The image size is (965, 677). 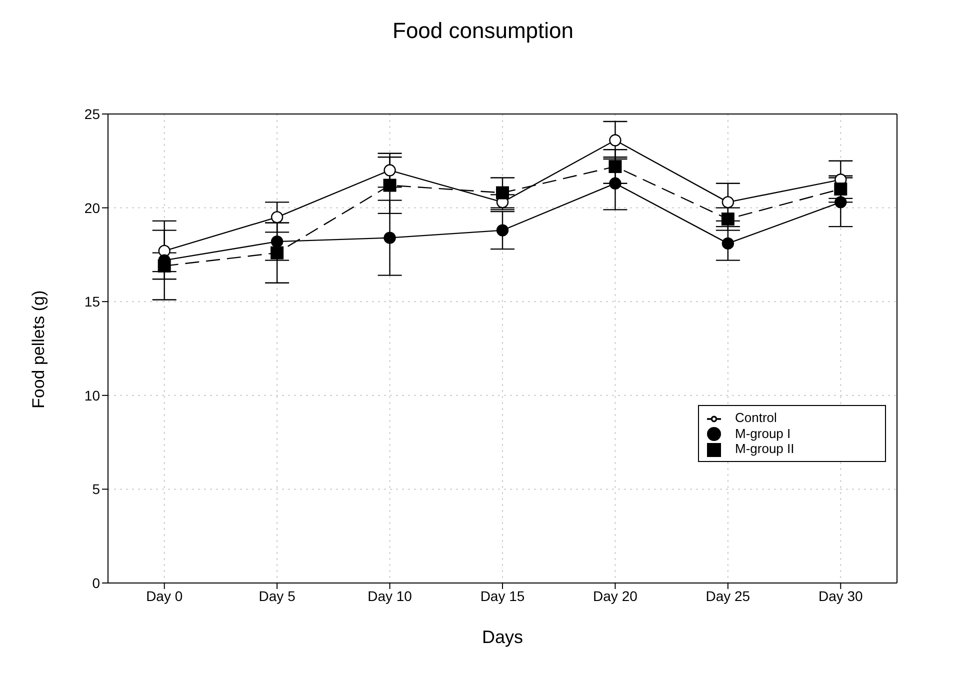 I want to click on legend-label: M-group I, so click(x=763, y=433).